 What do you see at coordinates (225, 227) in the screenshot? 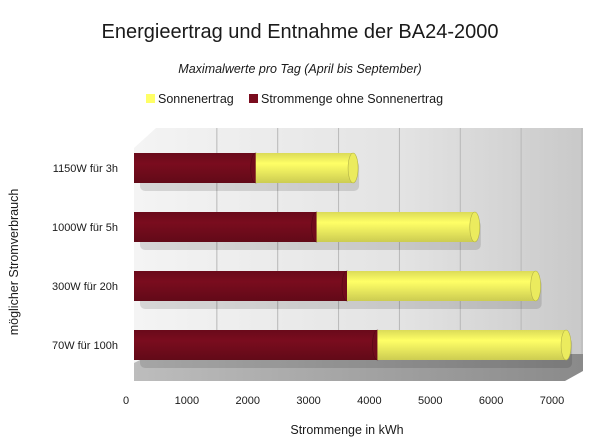
I see `bar-strommenge-ohne-sonnenertrag-1000w-fuer-5h` at bounding box center [225, 227].